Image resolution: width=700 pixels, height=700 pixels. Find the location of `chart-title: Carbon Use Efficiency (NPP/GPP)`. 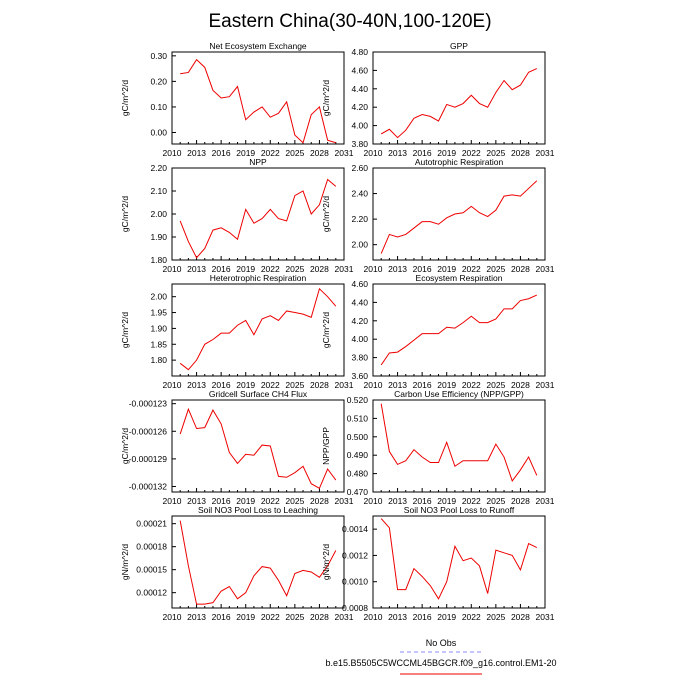

chart-title: Carbon Use Efficiency (NPP/GPP) is located at coordinates (459, 394).